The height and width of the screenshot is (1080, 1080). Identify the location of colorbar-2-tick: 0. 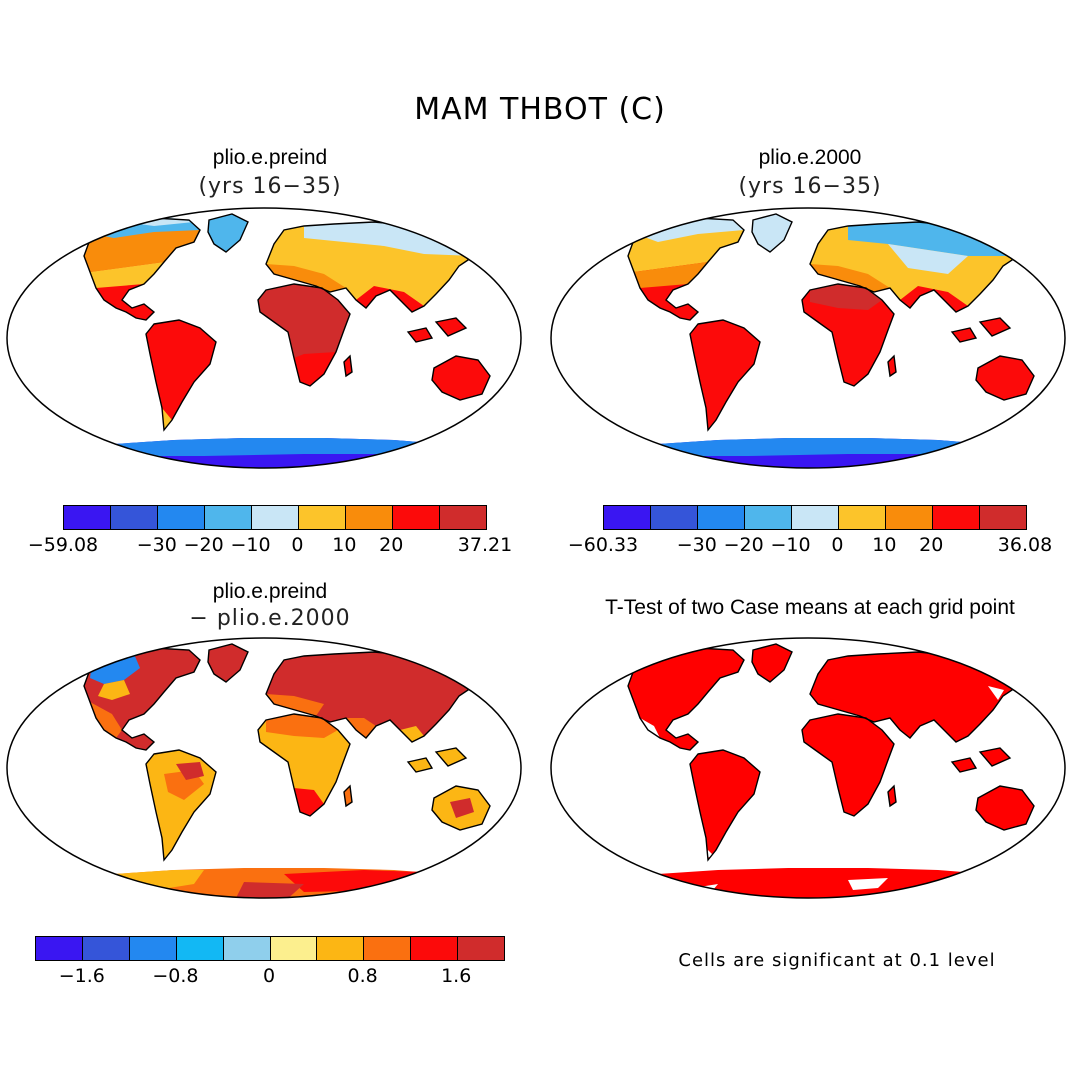
(837, 545).